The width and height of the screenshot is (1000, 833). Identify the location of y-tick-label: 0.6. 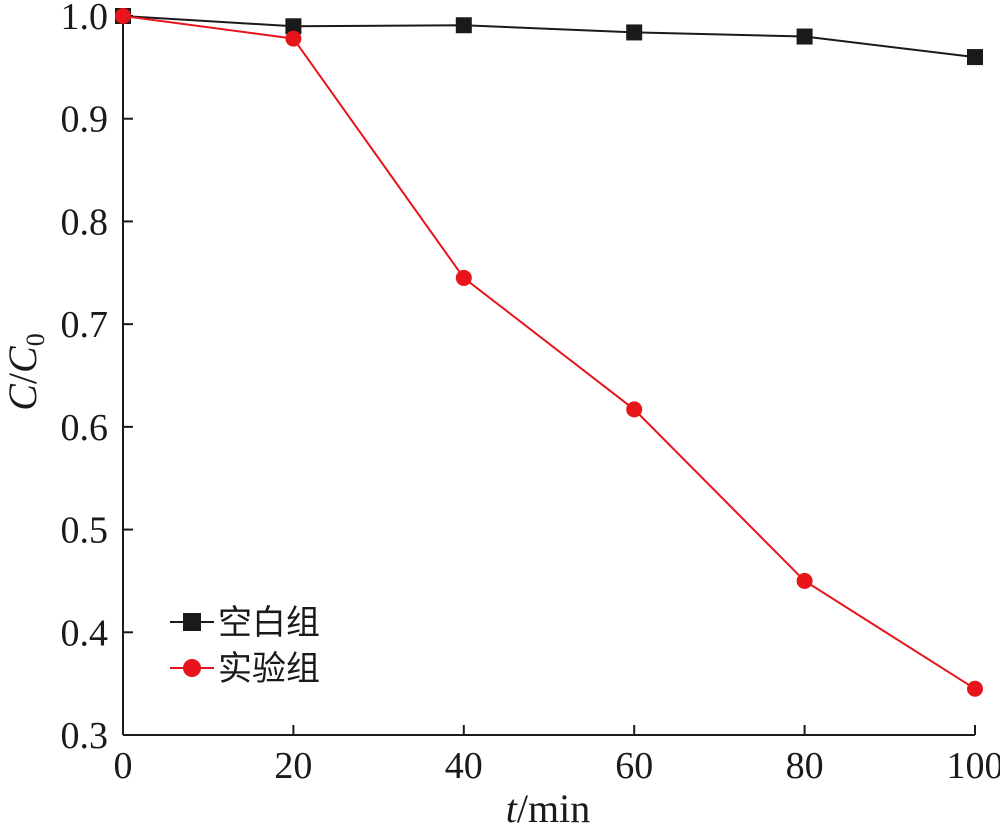
(85, 428).